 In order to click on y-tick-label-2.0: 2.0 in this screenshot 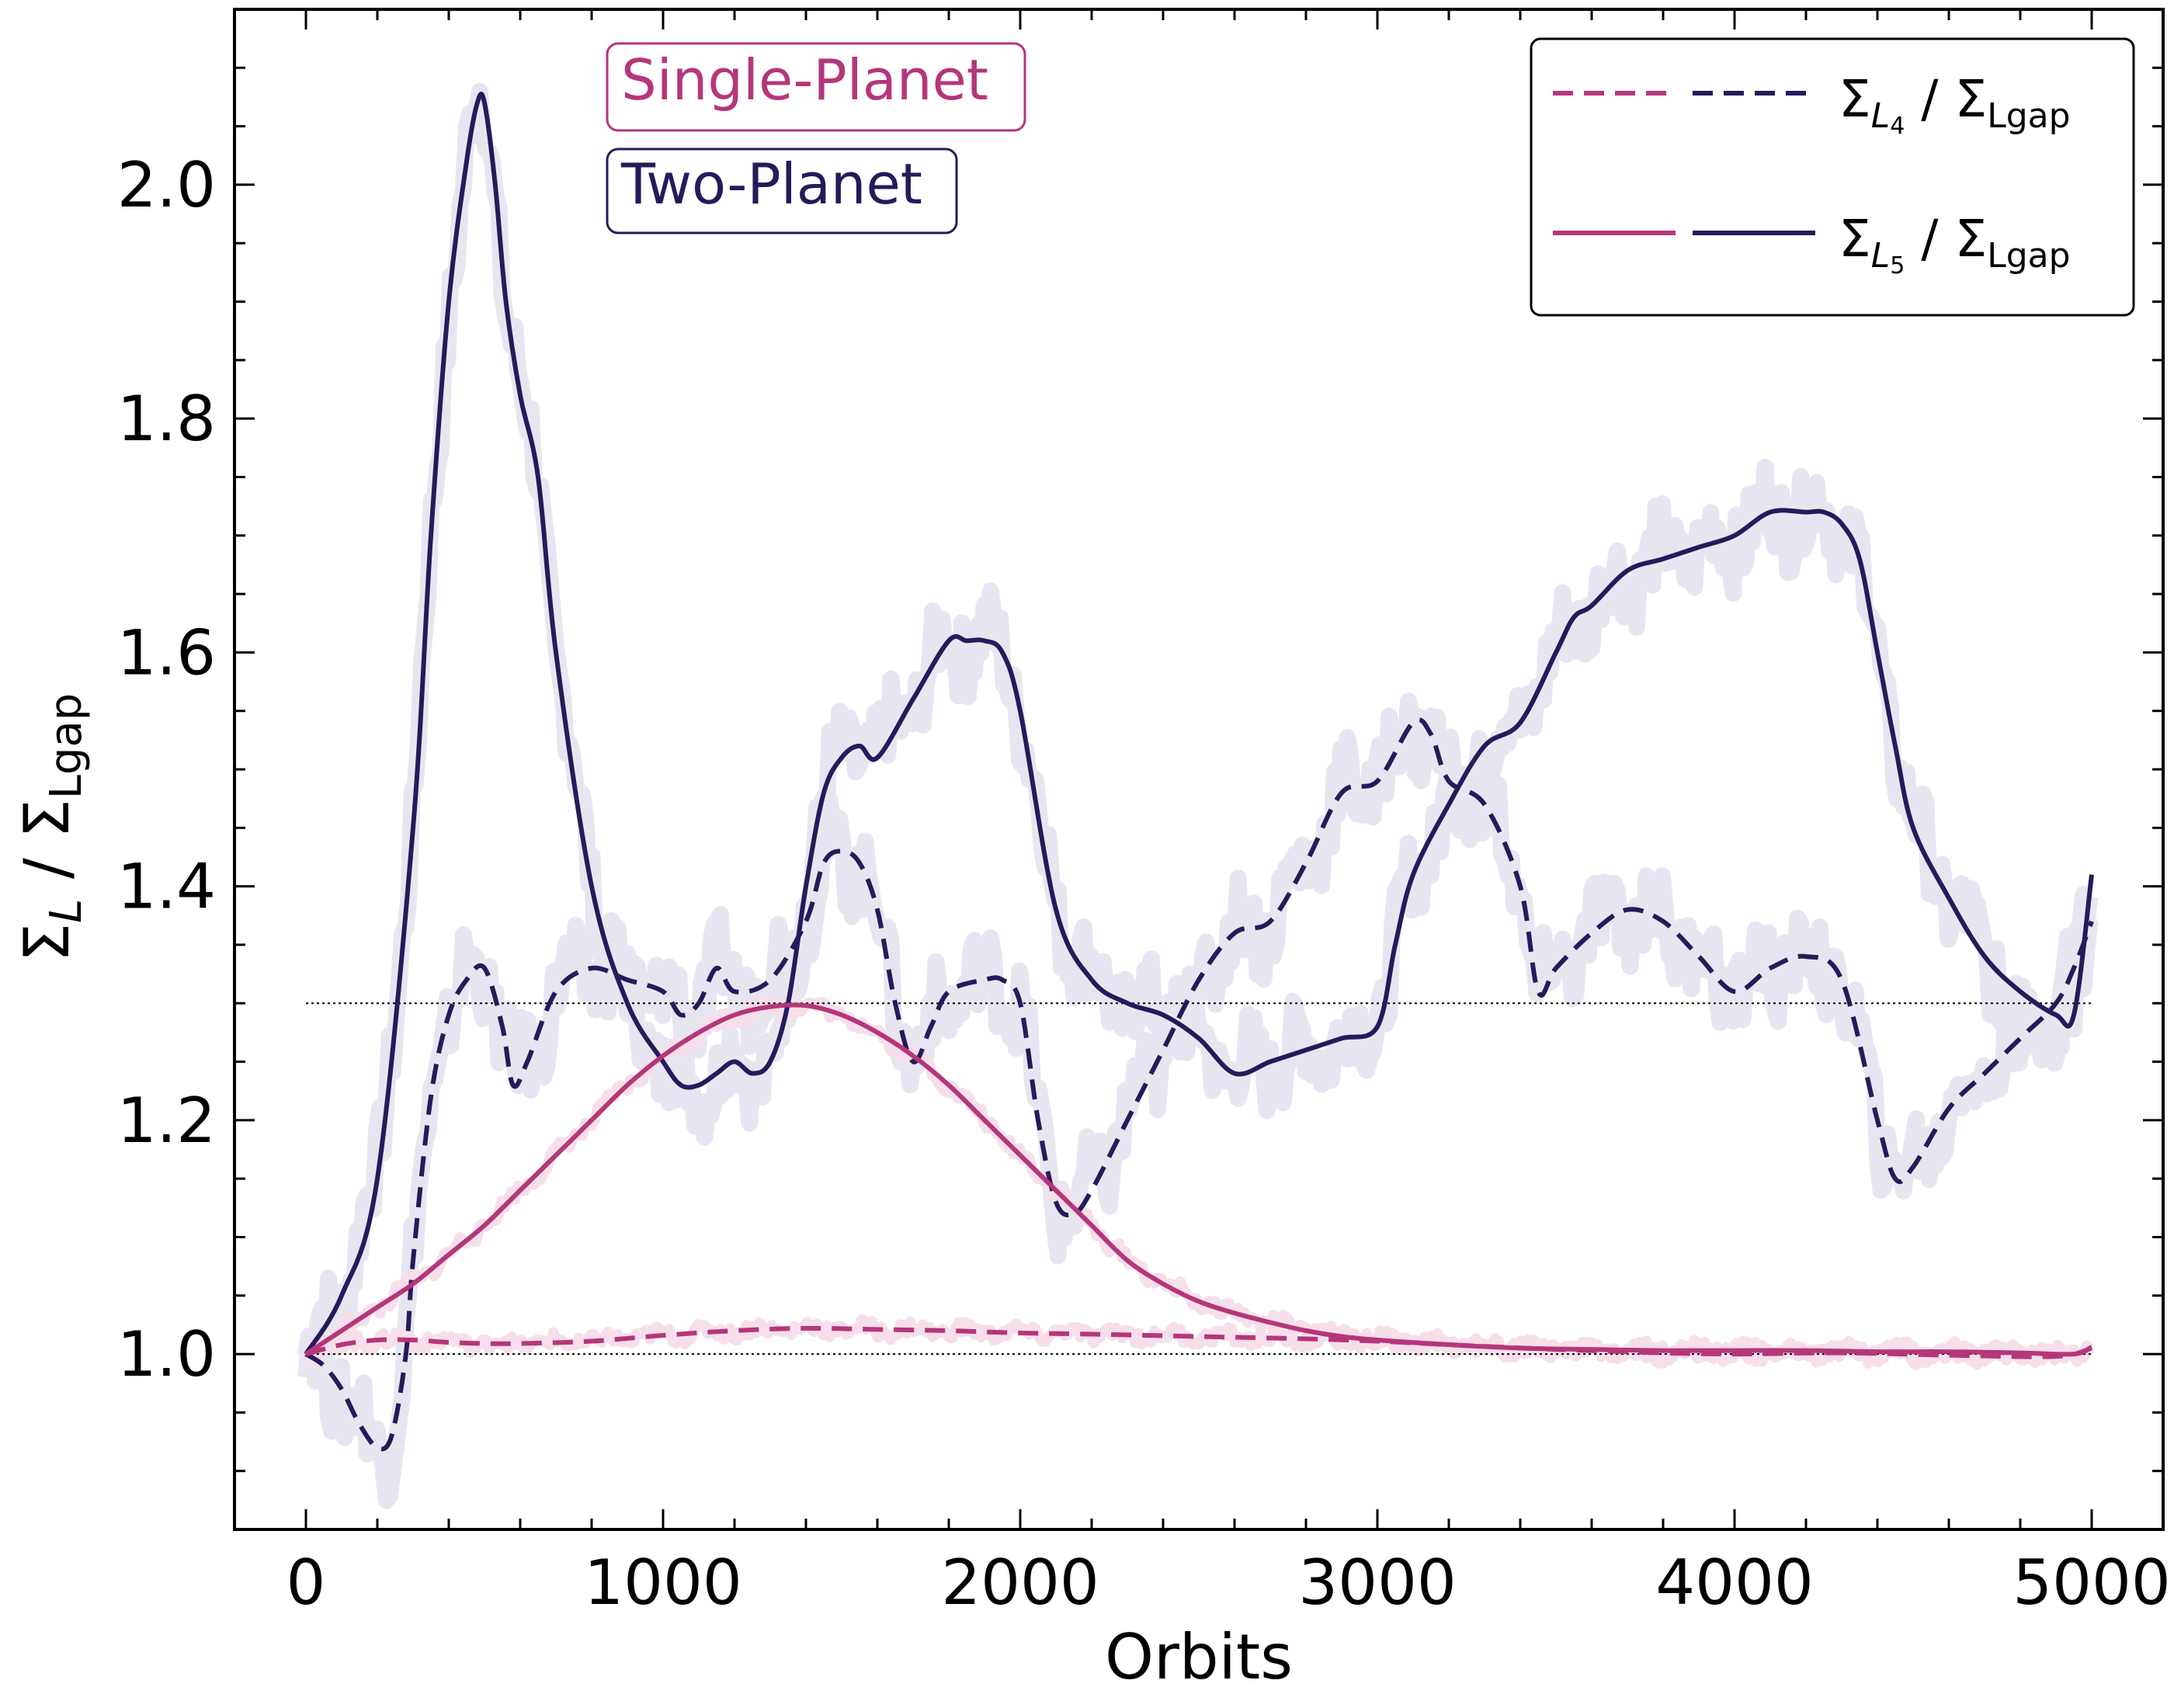, I will do `click(166, 185)`.